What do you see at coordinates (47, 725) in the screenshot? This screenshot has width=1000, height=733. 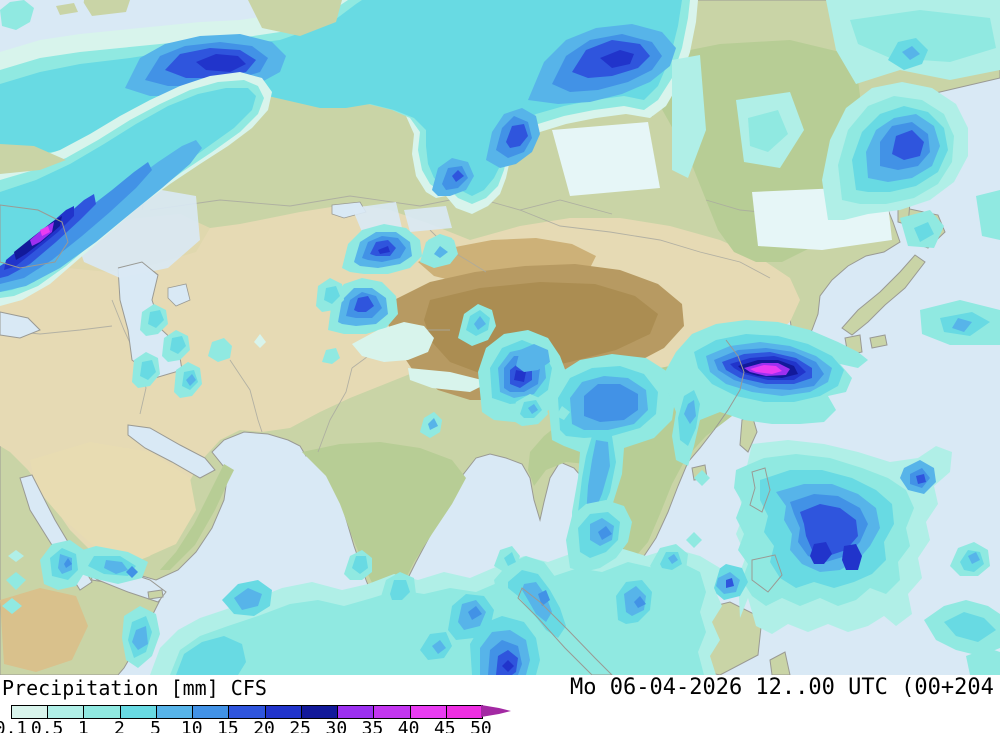 I see `scale-label: 0.5` at bounding box center [47, 725].